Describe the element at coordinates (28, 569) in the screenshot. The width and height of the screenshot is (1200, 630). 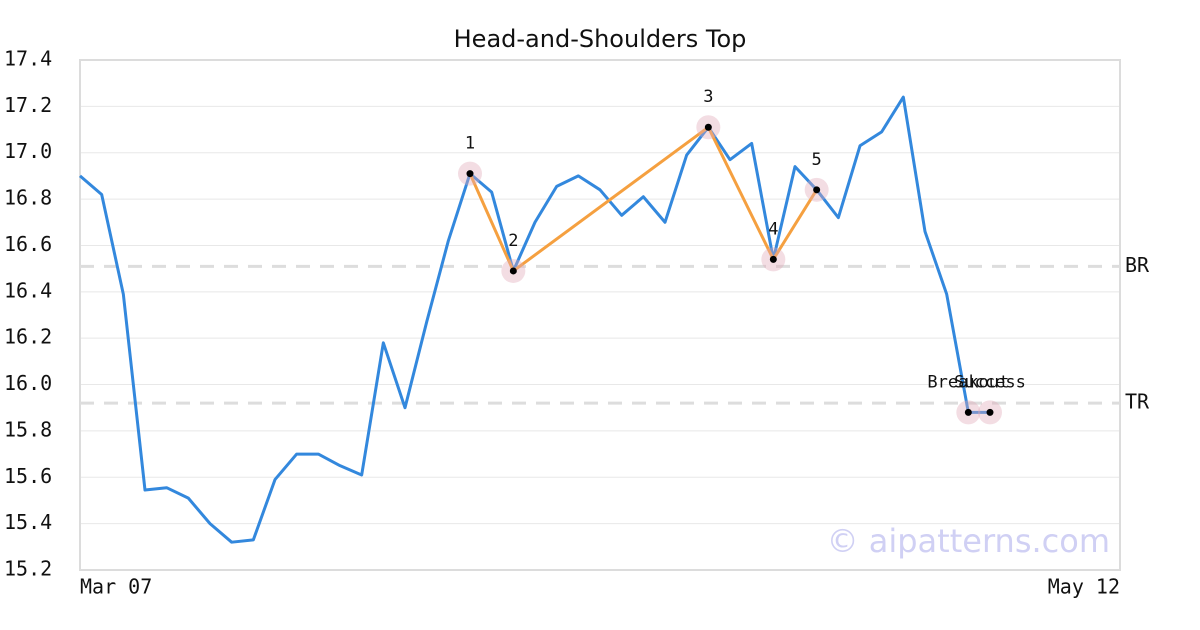
I see `y-tick-label: 15.2` at that location.